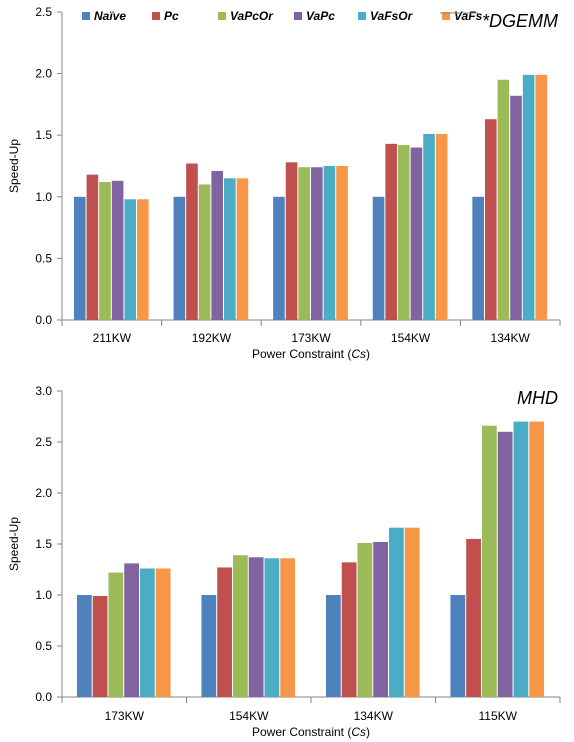 Image resolution: width=574 pixels, height=742 pixels. What do you see at coordinates (252, 16) in the screenshot?
I see `legend-label: VaPcOr` at bounding box center [252, 16].